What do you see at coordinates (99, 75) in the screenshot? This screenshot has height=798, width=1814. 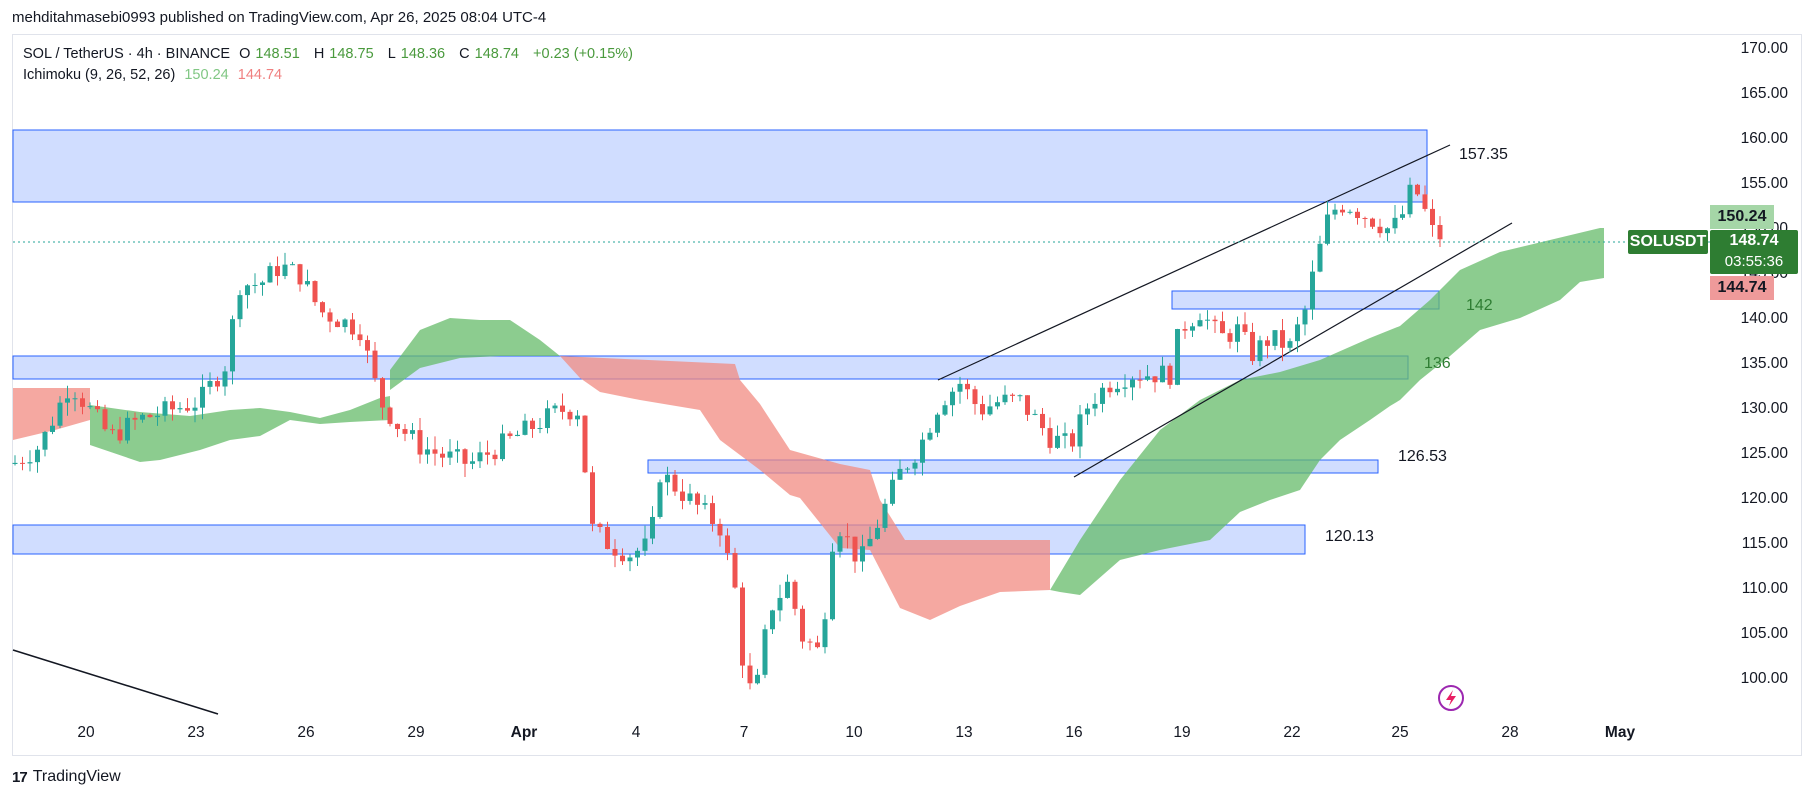 I see `indicator-label: Ichimoku (9, 26, 52, 26)` at bounding box center [99, 75].